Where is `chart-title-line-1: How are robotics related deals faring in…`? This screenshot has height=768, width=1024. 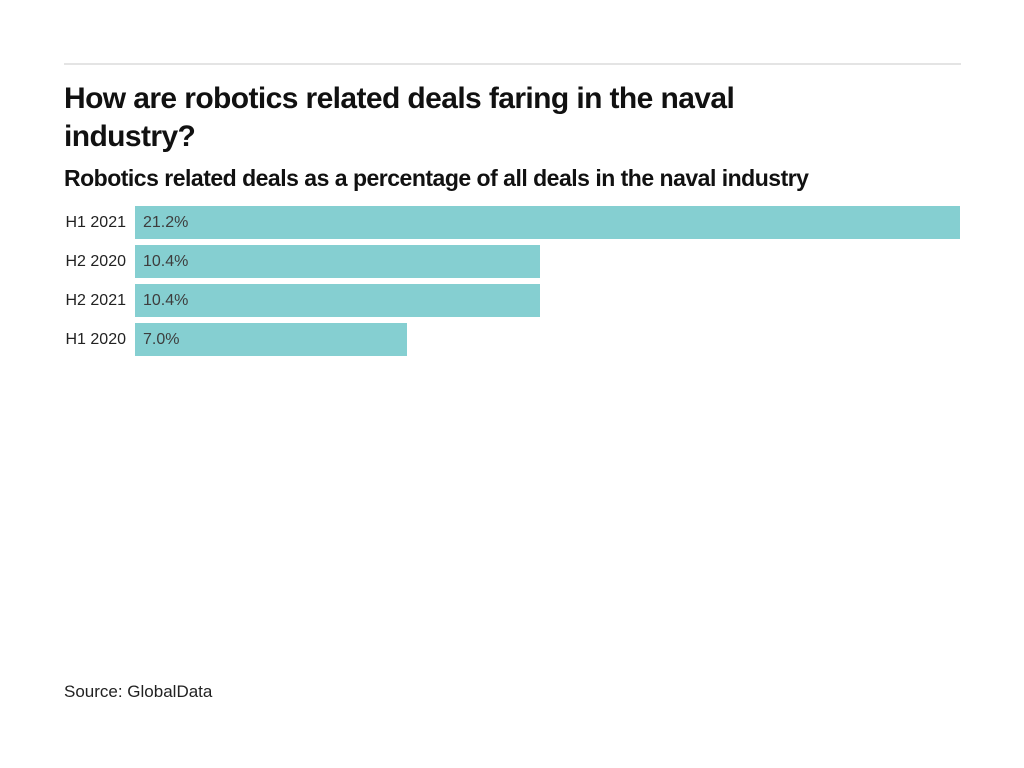 chart-title-line-1: How are robotics related deals faring in… is located at coordinates (399, 98).